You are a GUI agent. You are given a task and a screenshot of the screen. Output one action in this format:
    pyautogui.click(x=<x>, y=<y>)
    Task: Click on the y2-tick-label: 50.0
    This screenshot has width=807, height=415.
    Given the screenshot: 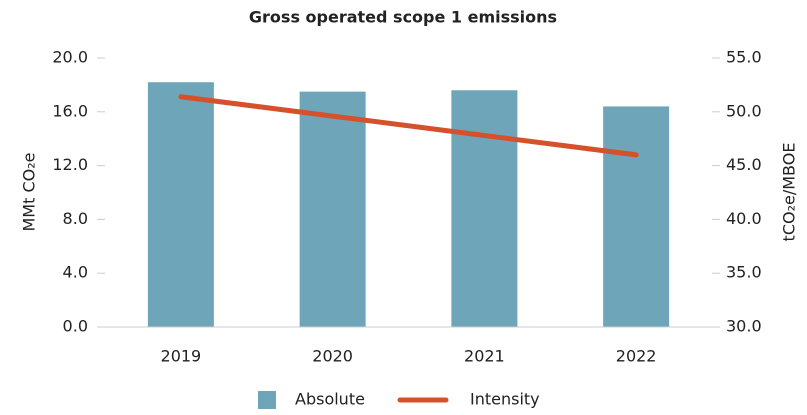 What is the action you would take?
    pyautogui.click(x=744, y=110)
    